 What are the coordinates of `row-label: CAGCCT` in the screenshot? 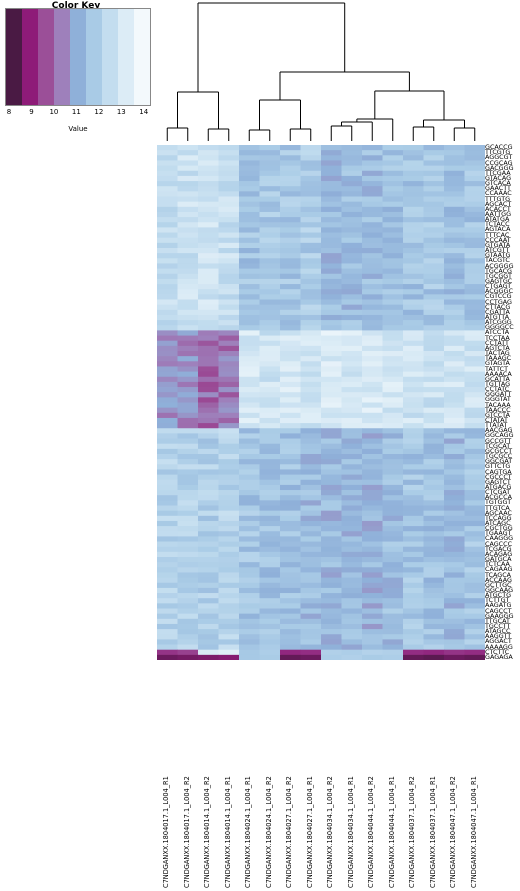 It's located at (498, 610).